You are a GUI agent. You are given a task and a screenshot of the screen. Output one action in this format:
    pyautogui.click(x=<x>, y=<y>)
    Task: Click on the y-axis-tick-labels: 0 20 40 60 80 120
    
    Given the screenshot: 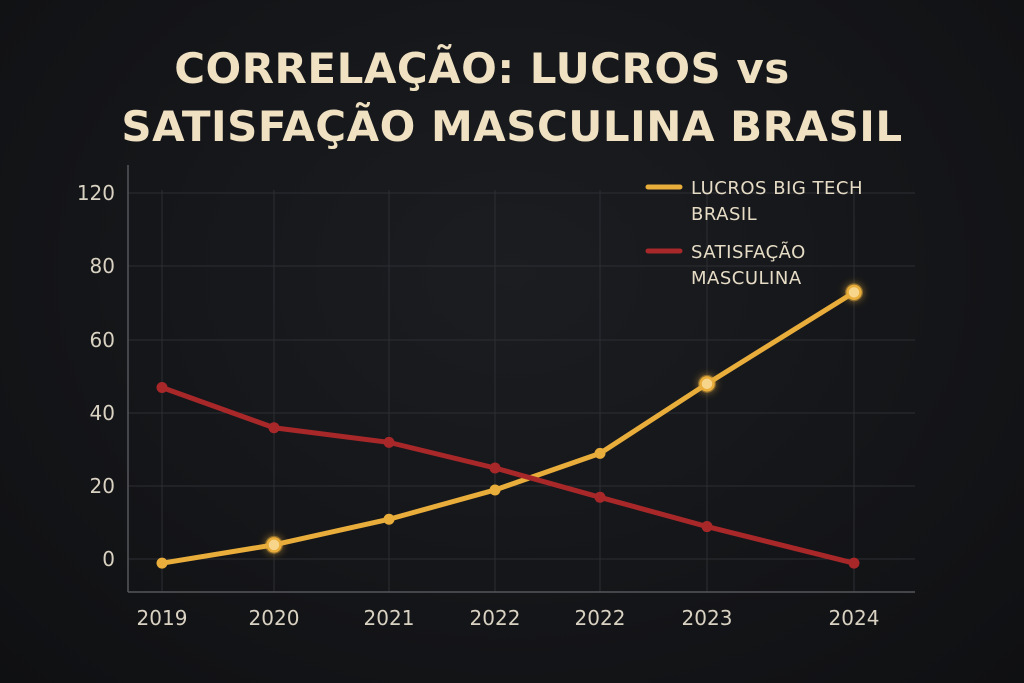 What is the action you would take?
    pyautogui.click(x=96, y=376)
    